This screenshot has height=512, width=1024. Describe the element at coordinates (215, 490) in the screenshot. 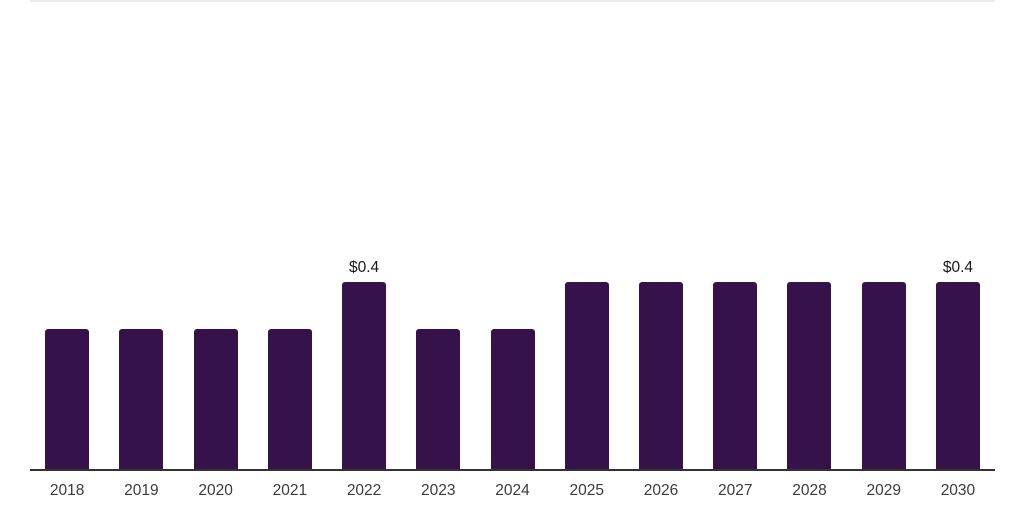

I see `x-tick-2020: 2020` at that location.